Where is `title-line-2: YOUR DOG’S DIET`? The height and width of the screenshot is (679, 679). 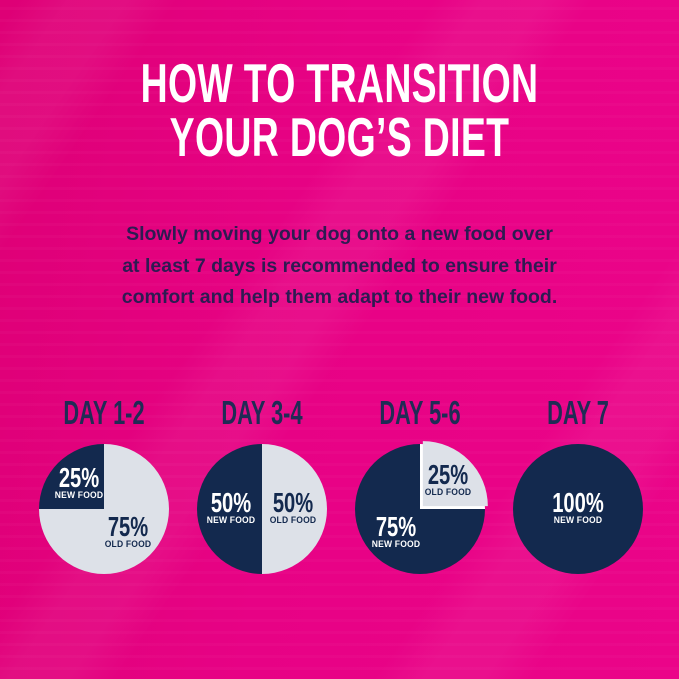 title-line-2: YOUR DOG’S DIET is located at coordinates (339, 137).